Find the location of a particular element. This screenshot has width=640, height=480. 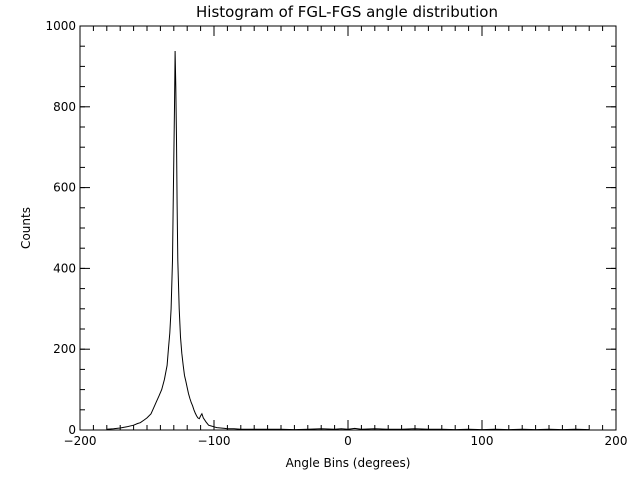

x-tick-labels: −200 −100 0 100 200 is located at coordinates (346, 441).